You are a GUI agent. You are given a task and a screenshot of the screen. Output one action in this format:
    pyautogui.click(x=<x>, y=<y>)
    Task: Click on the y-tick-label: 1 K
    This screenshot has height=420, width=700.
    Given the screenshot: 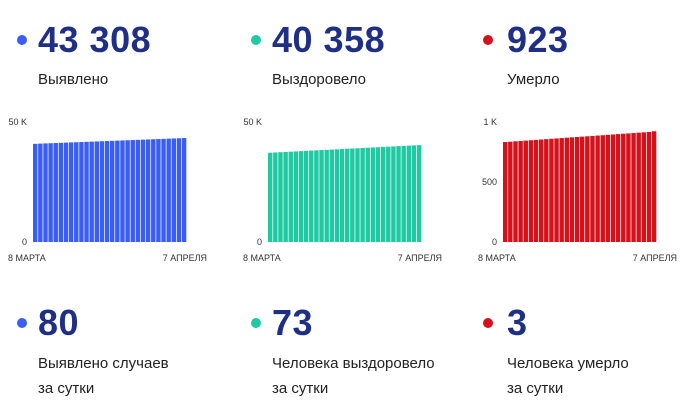 What is the action you would take?
    pyautogui.click(x=490, y=122)
    